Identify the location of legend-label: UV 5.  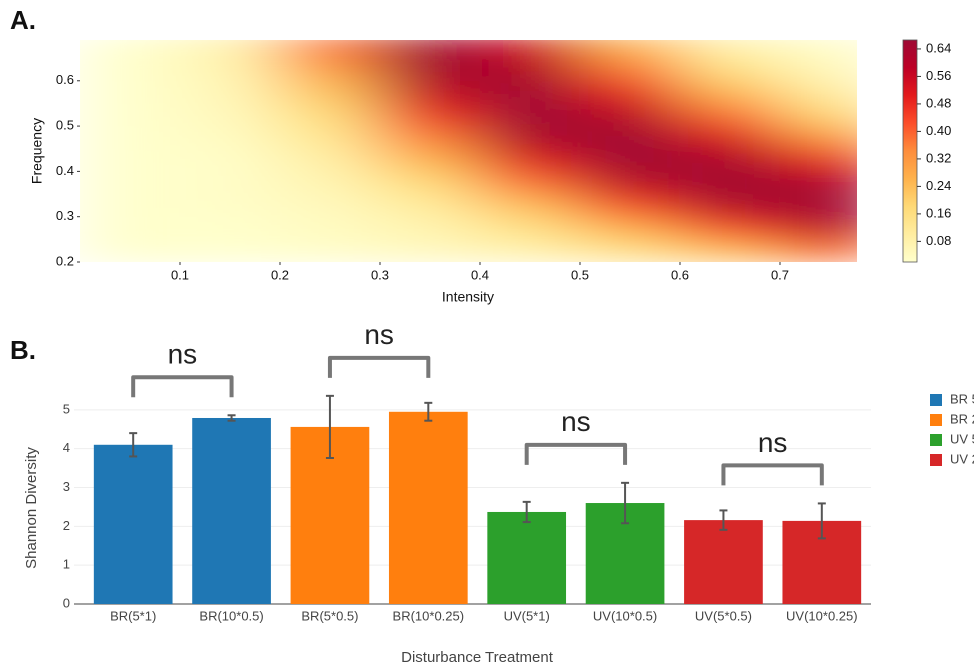
(962, 438).